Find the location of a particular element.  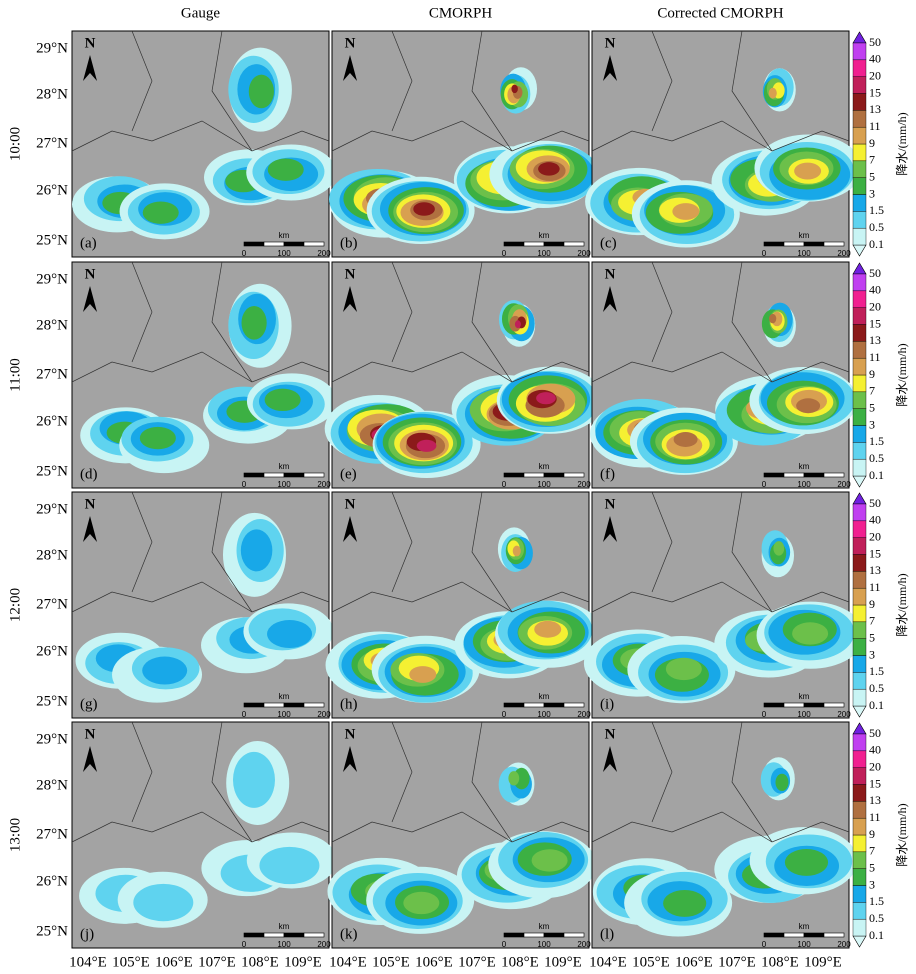

panel-label: (k) is located at coordinates (349, 934).